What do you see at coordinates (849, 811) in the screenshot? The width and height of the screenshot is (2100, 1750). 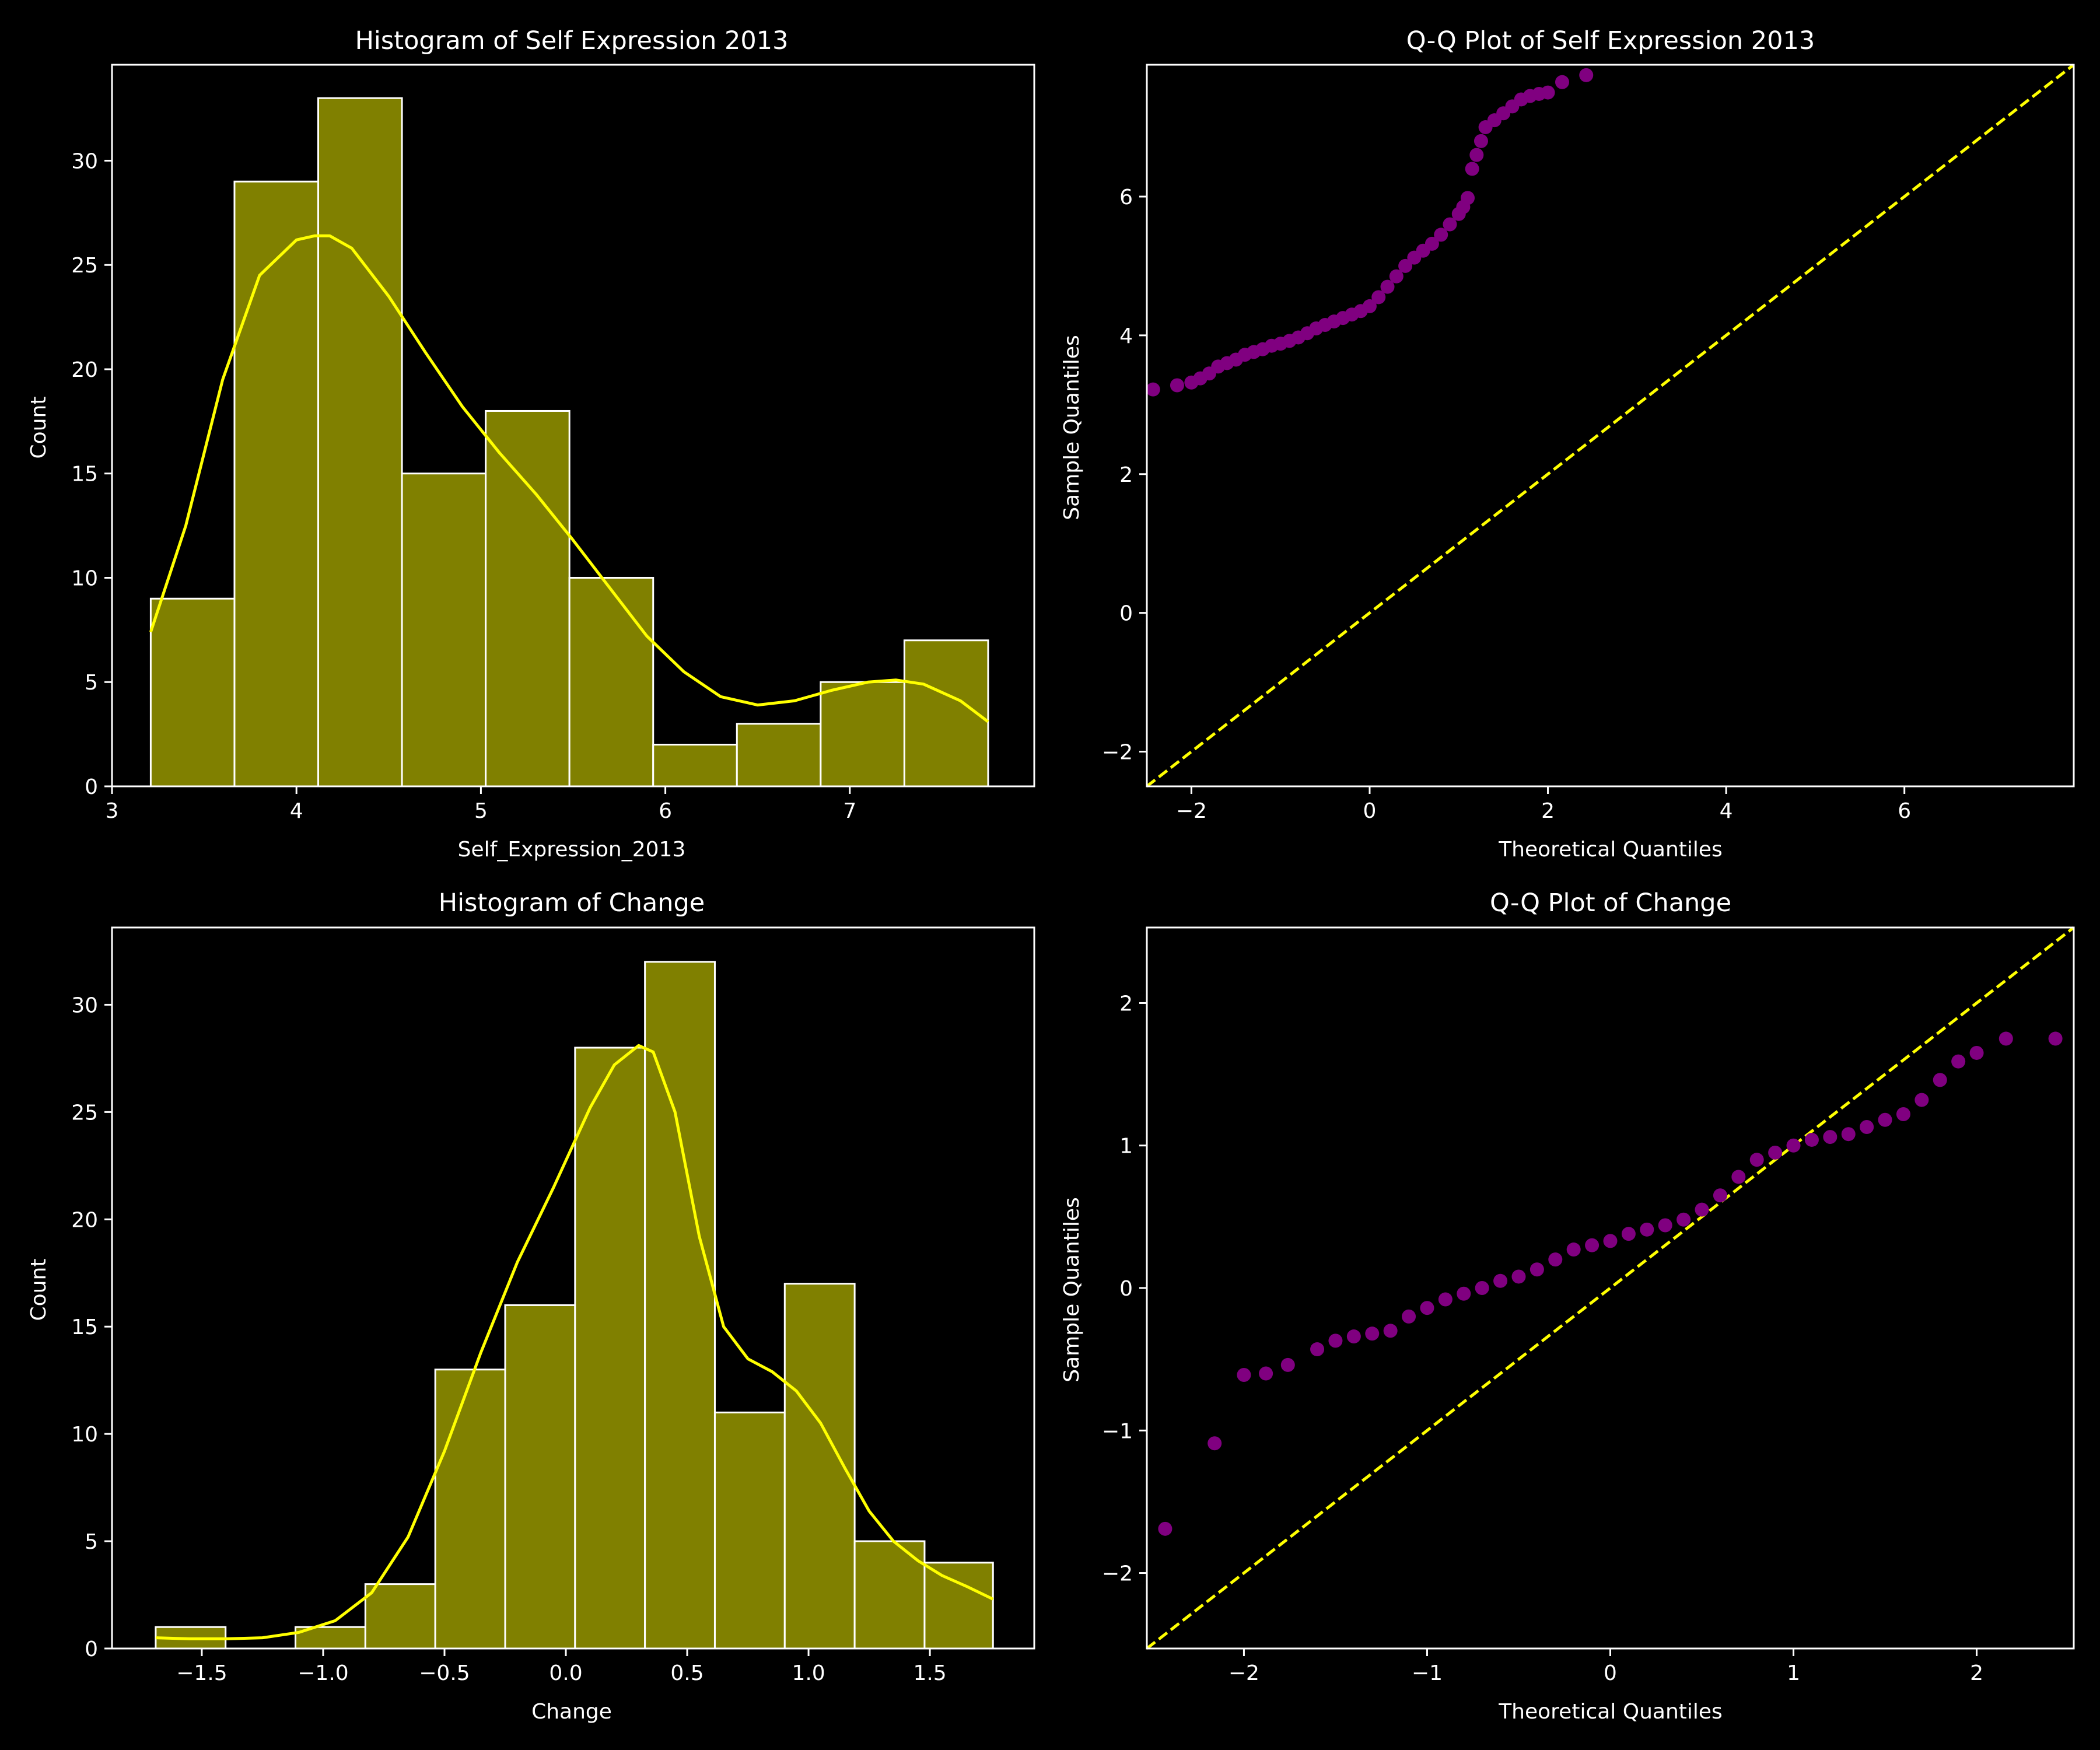 I see `x-tick-label: 7` at bounding box center [849, 811].